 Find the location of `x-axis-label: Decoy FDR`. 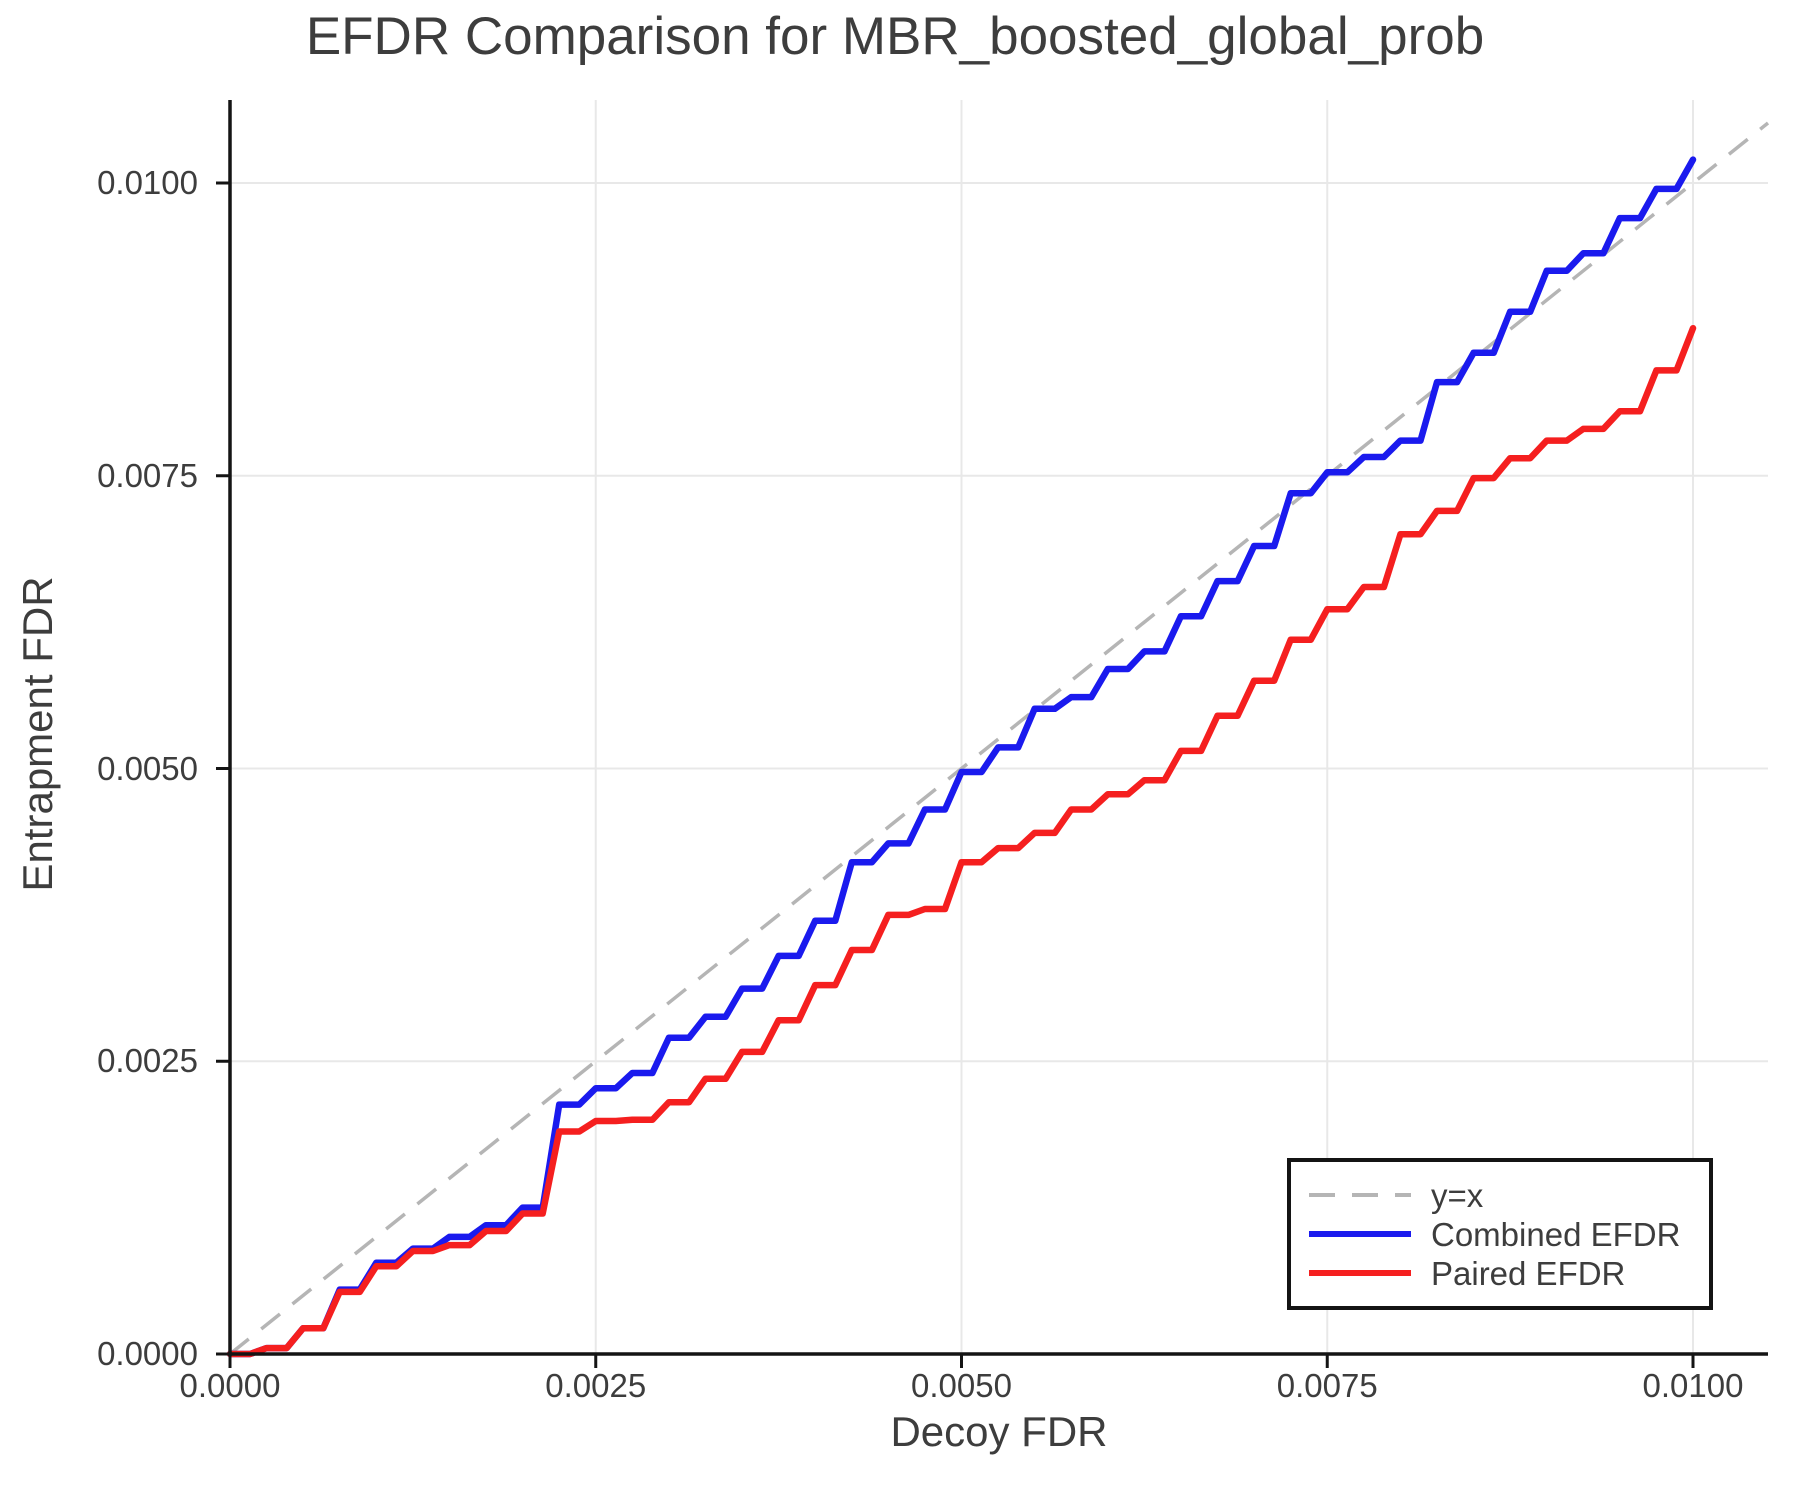

x-axis-label: Decoy FDR is located at coordinates (999, 1431).